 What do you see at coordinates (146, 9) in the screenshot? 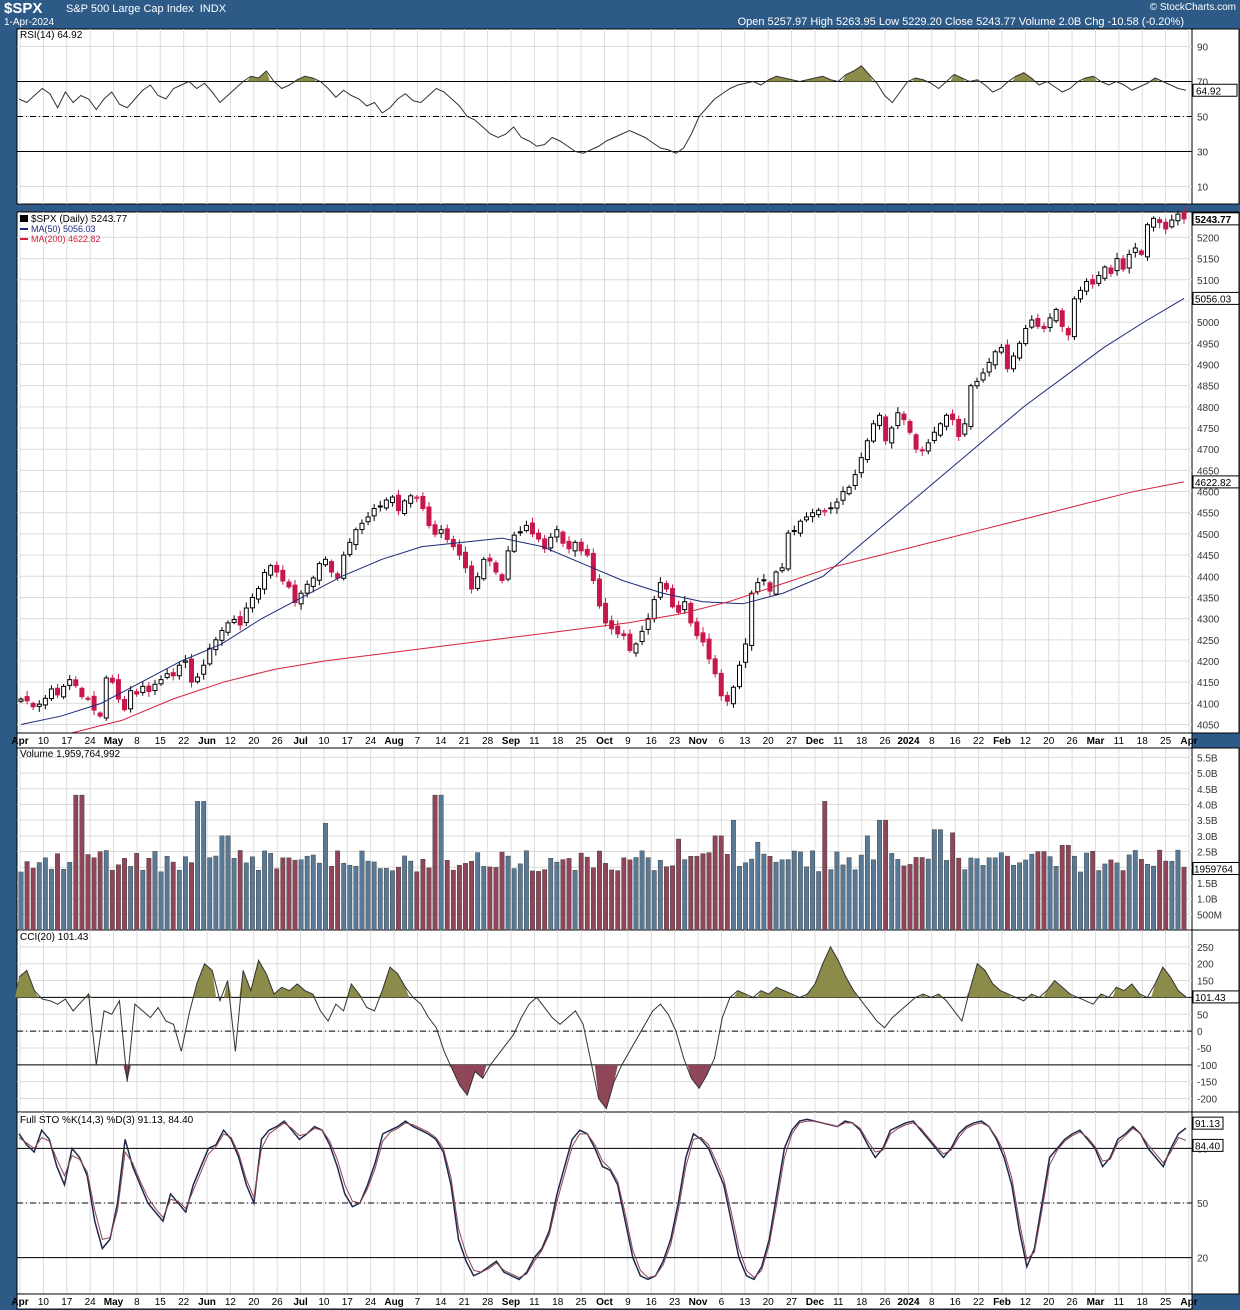
I see `symbol-name: S&P 500 Large Cap Index INDX` at bounding box center [146, 9].